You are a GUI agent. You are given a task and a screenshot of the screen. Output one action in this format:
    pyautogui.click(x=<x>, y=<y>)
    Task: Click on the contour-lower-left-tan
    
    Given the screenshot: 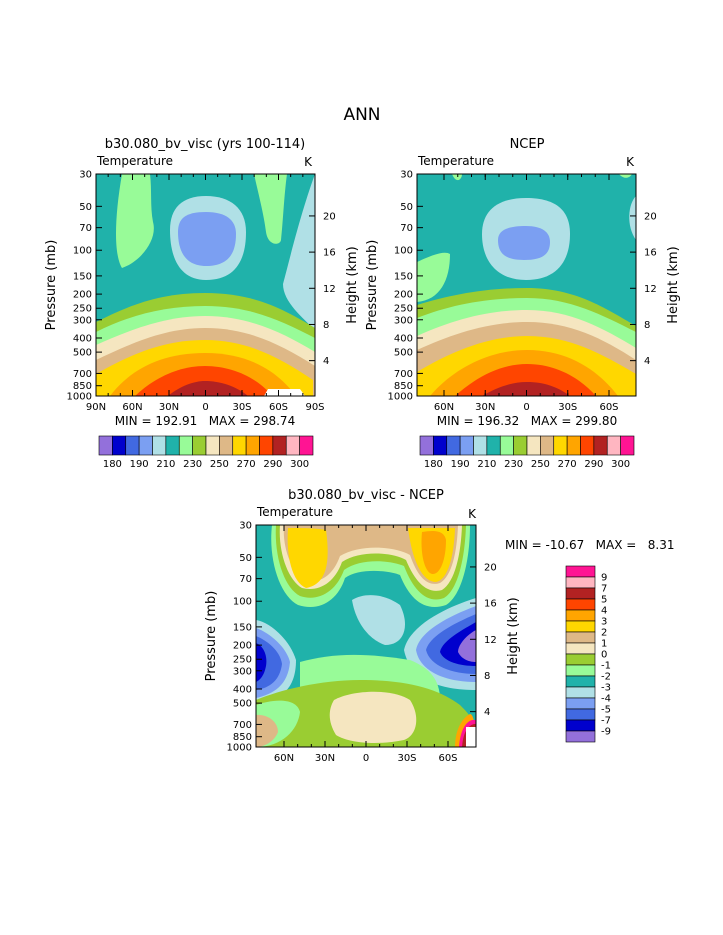 What is the action you would take?
    pyautogui.click(x=267, y=730)
    